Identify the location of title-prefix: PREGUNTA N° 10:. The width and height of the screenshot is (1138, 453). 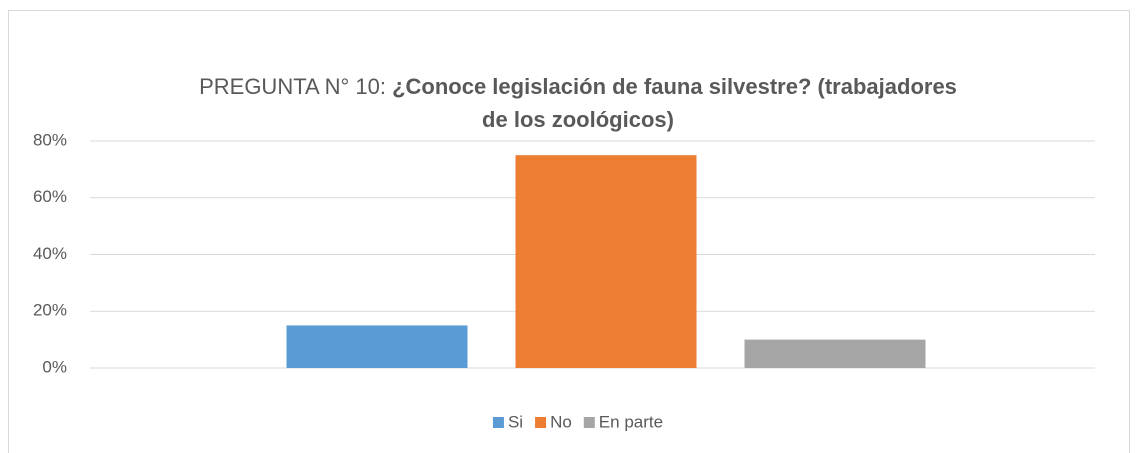
(295, 86).